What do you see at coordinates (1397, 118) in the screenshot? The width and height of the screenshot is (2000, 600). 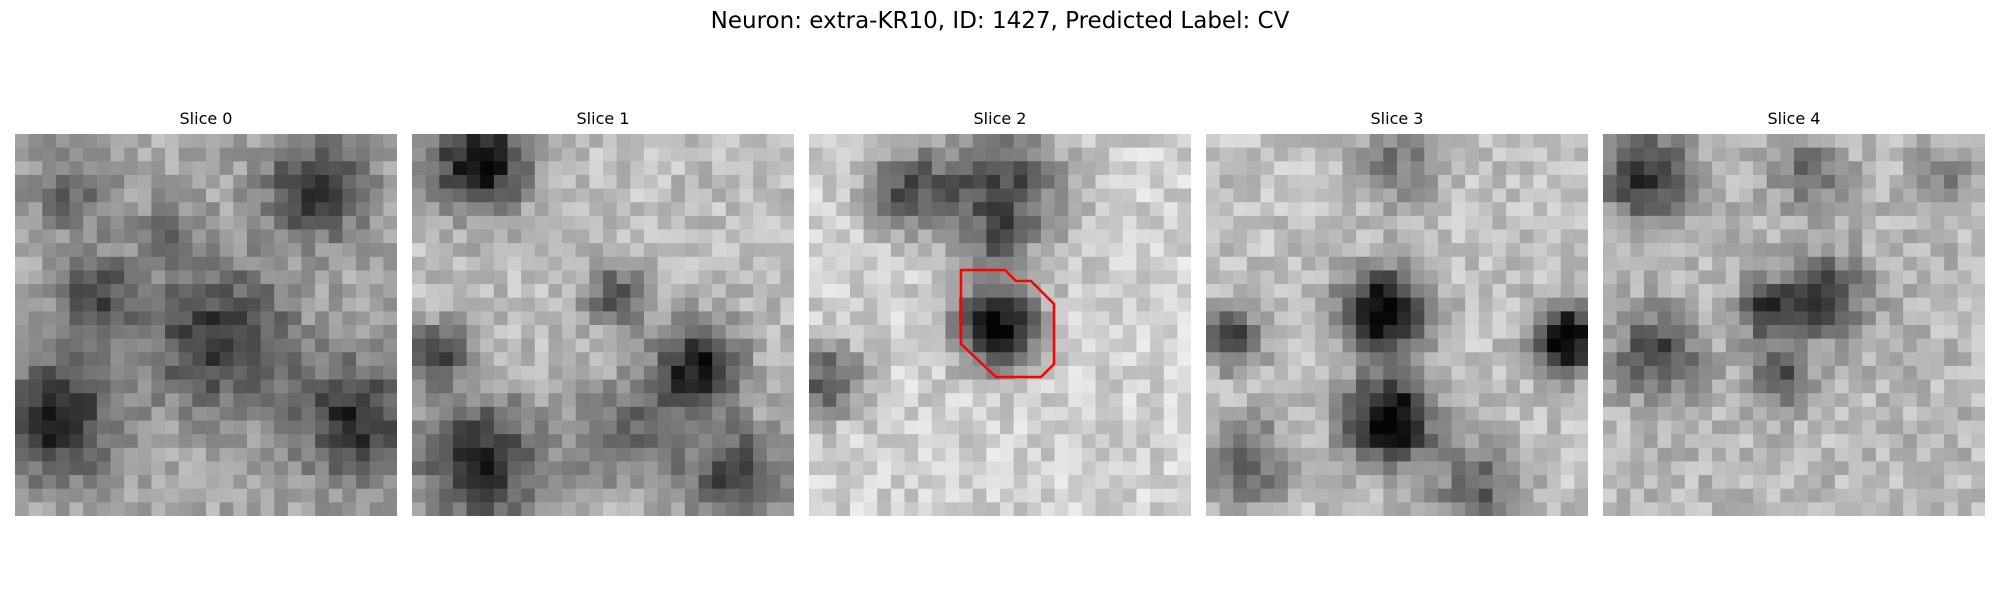 I see `slice-title: Slice 3` at bounding box center [1397, 118].